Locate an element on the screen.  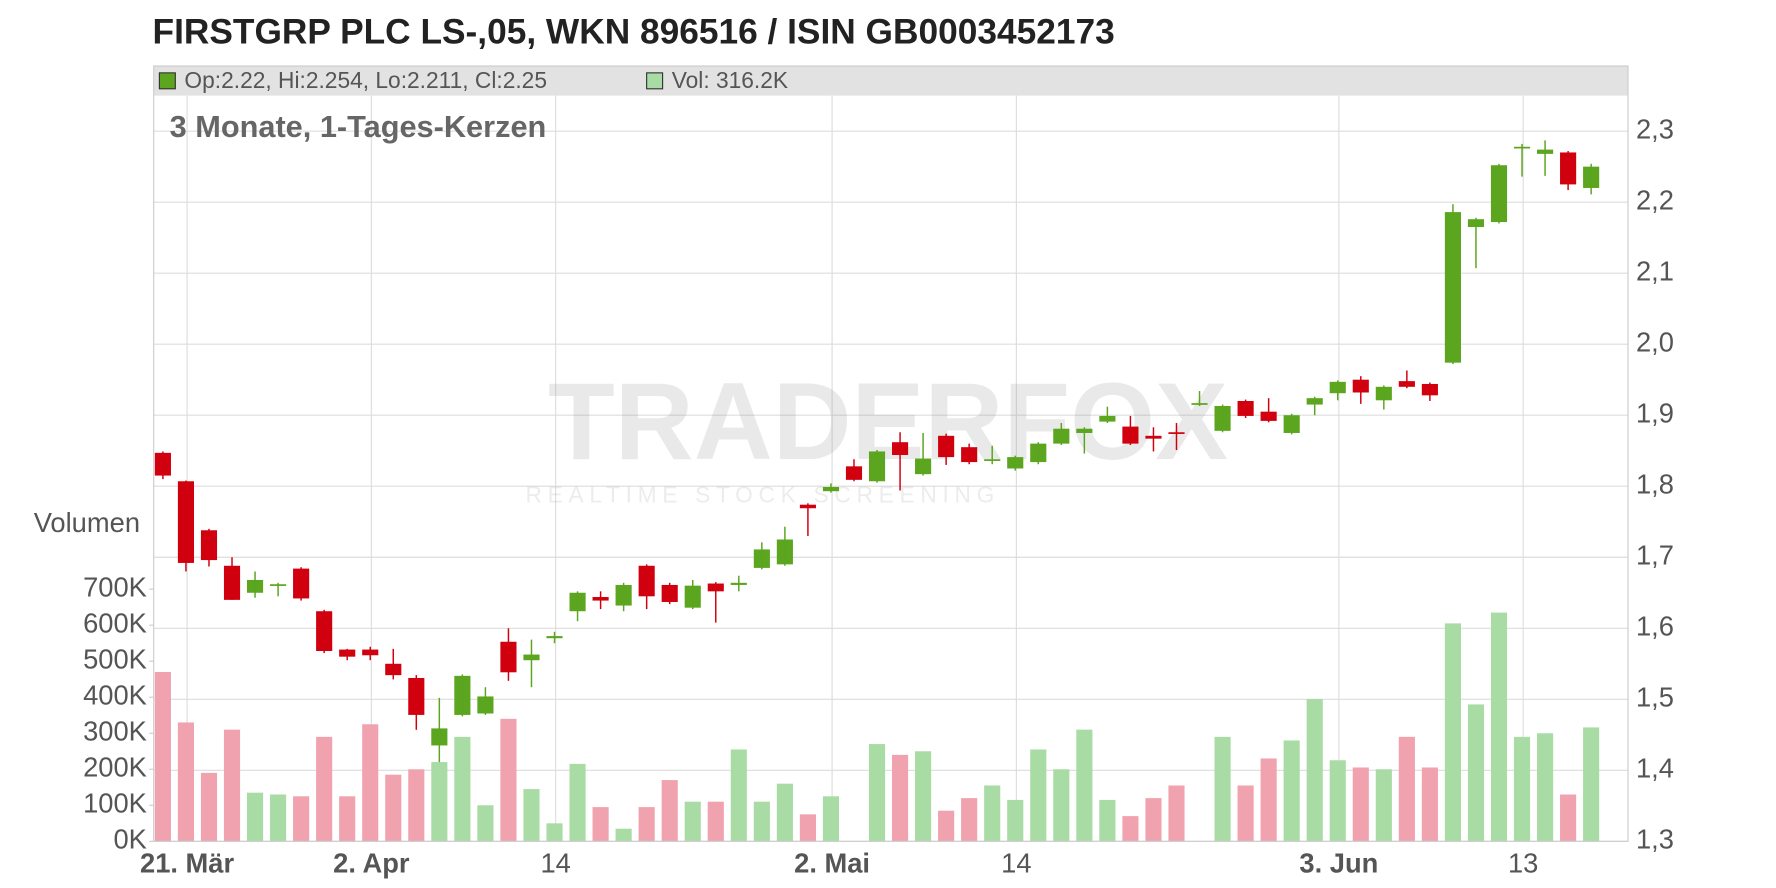
y-tick-label: 1,5 is located at coordinates (1655, 697).